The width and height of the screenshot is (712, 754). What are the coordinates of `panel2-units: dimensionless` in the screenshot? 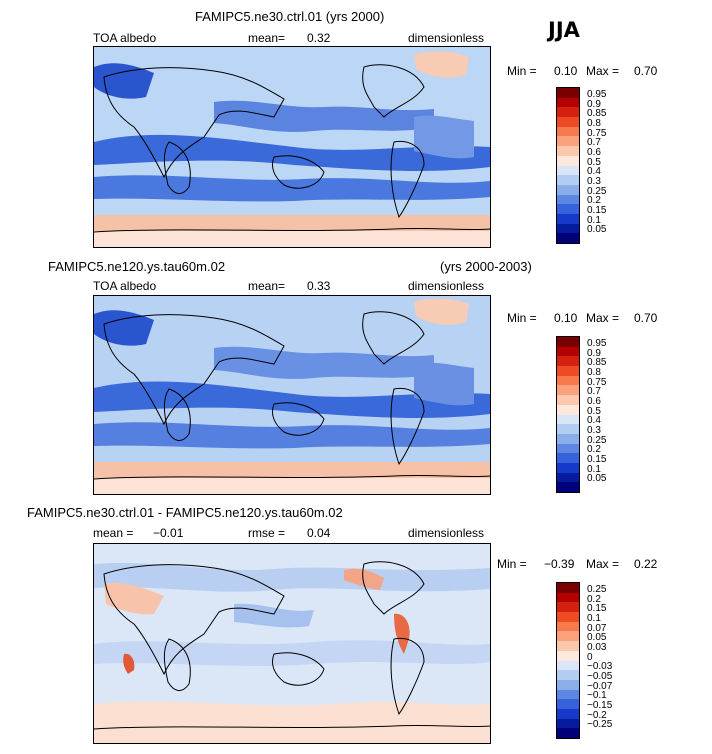 It's located at (446, 286).